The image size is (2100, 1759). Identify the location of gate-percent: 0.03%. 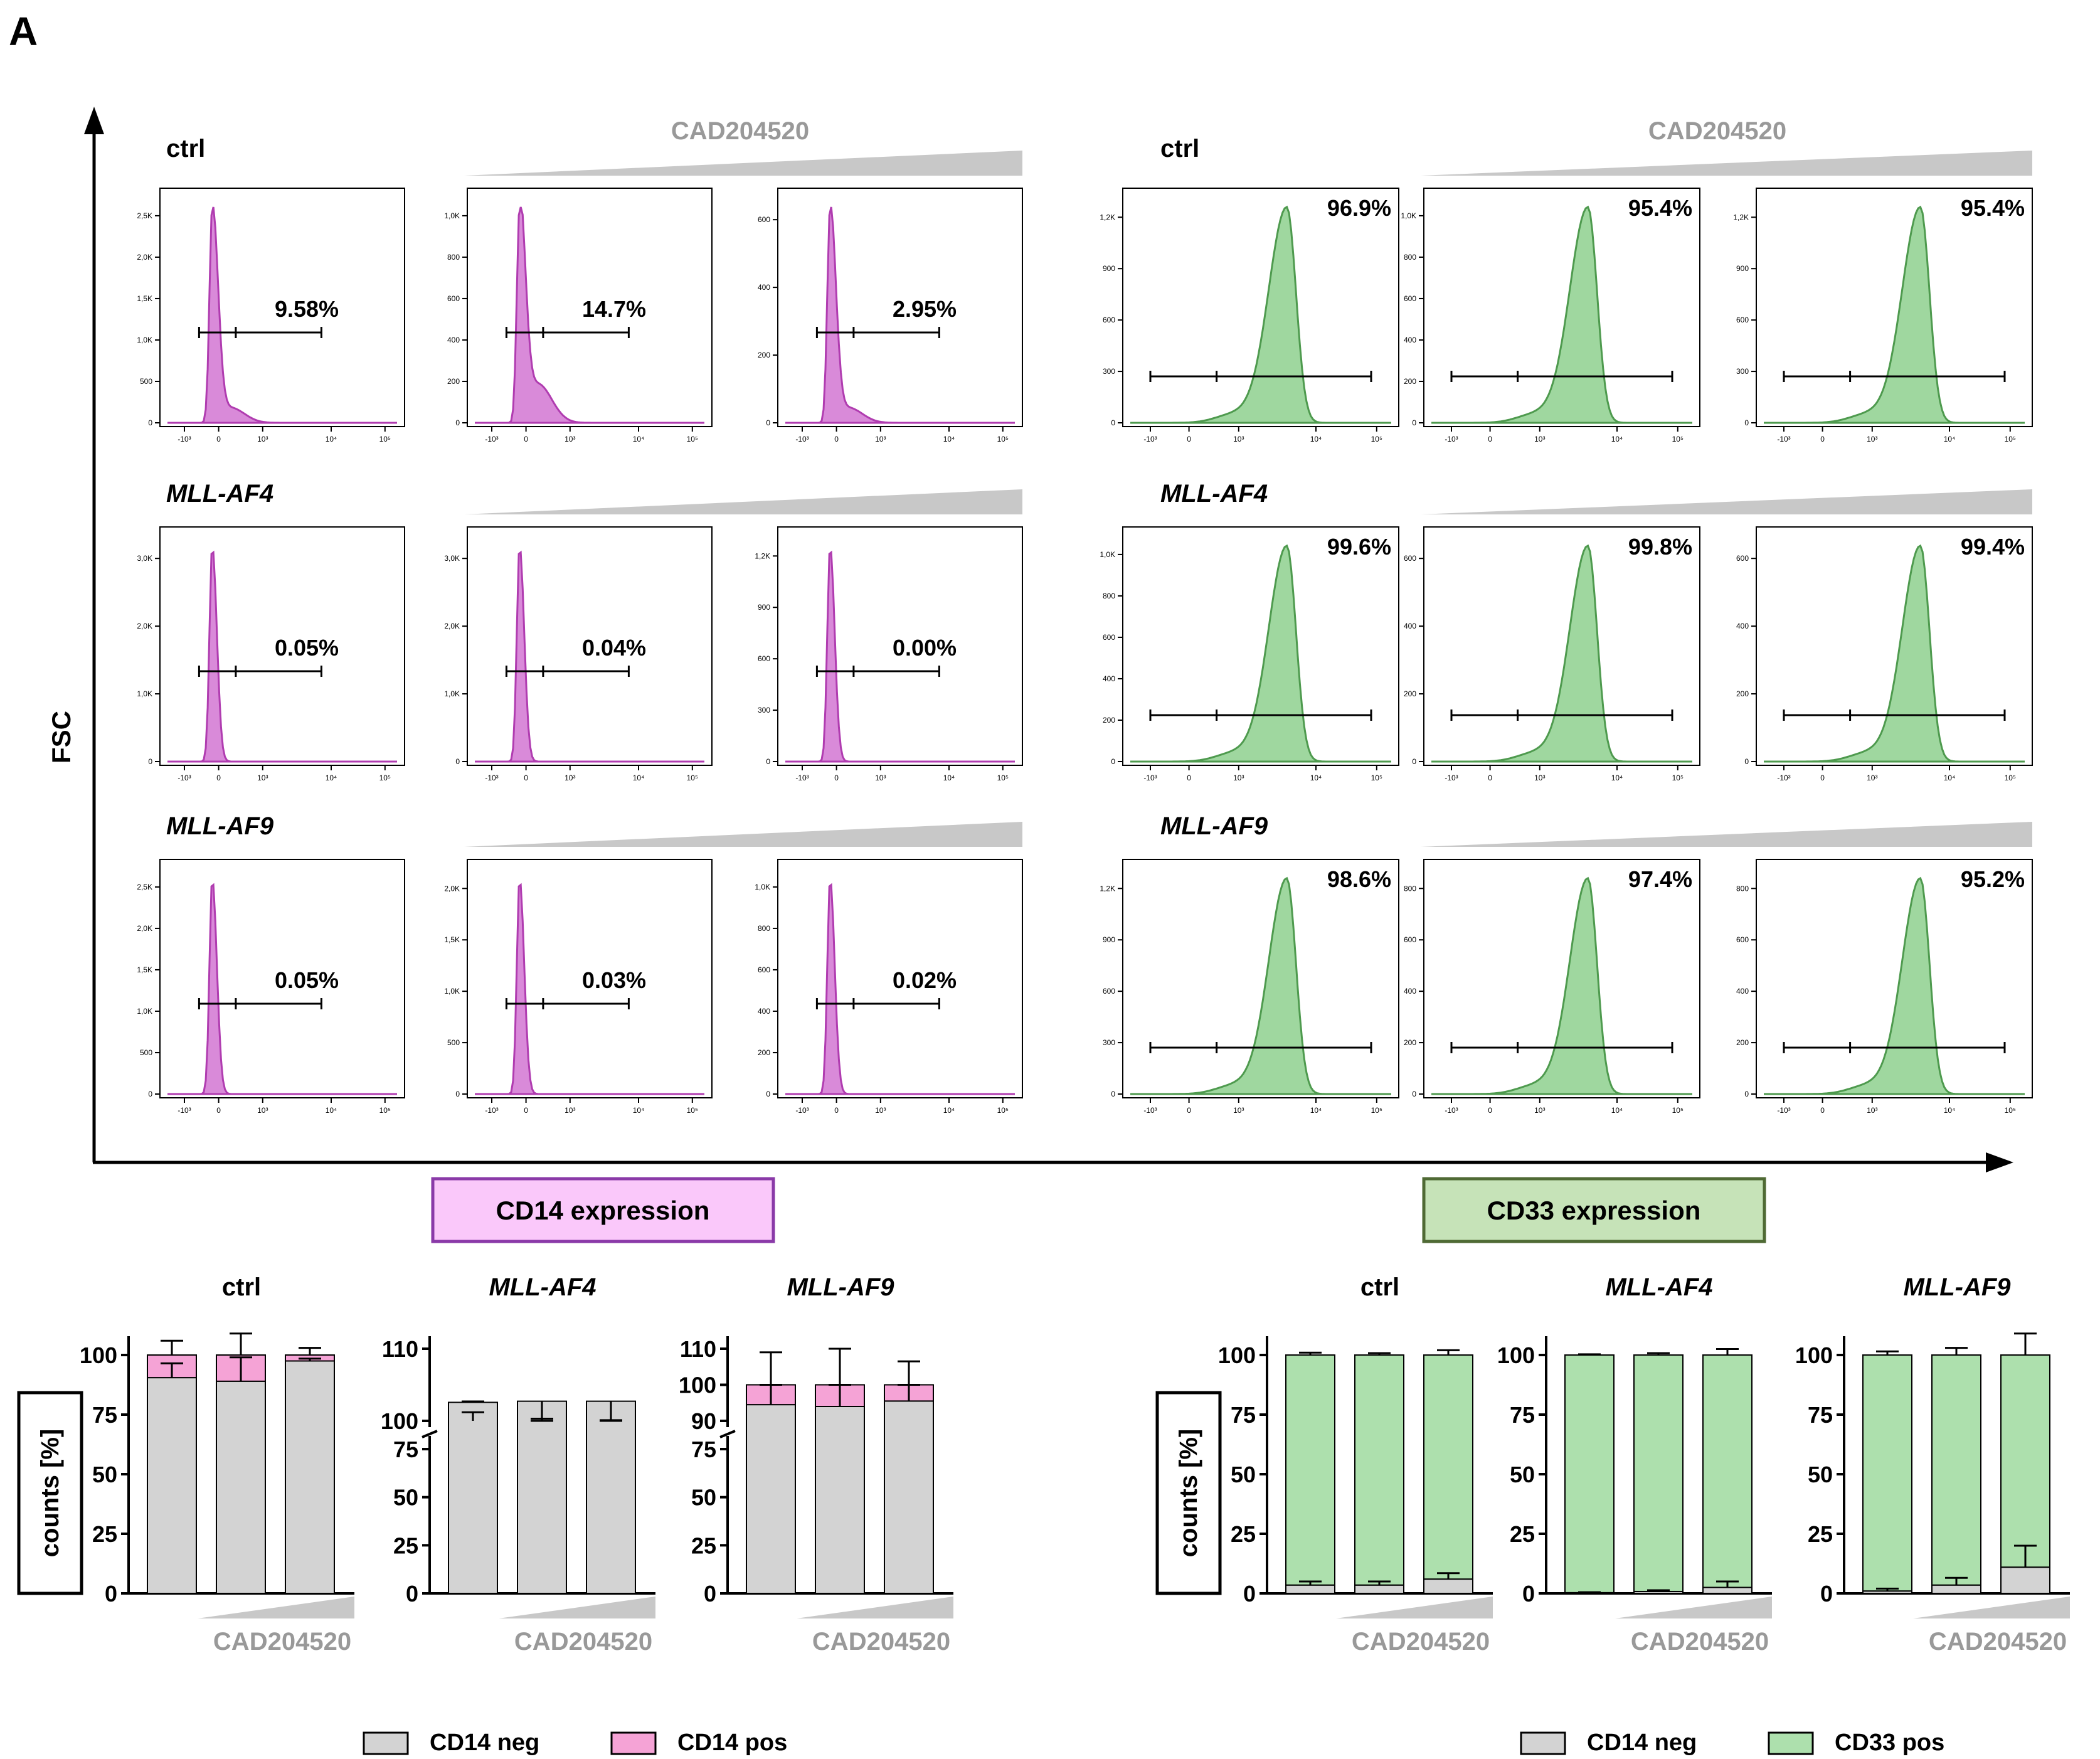
(614, 980).